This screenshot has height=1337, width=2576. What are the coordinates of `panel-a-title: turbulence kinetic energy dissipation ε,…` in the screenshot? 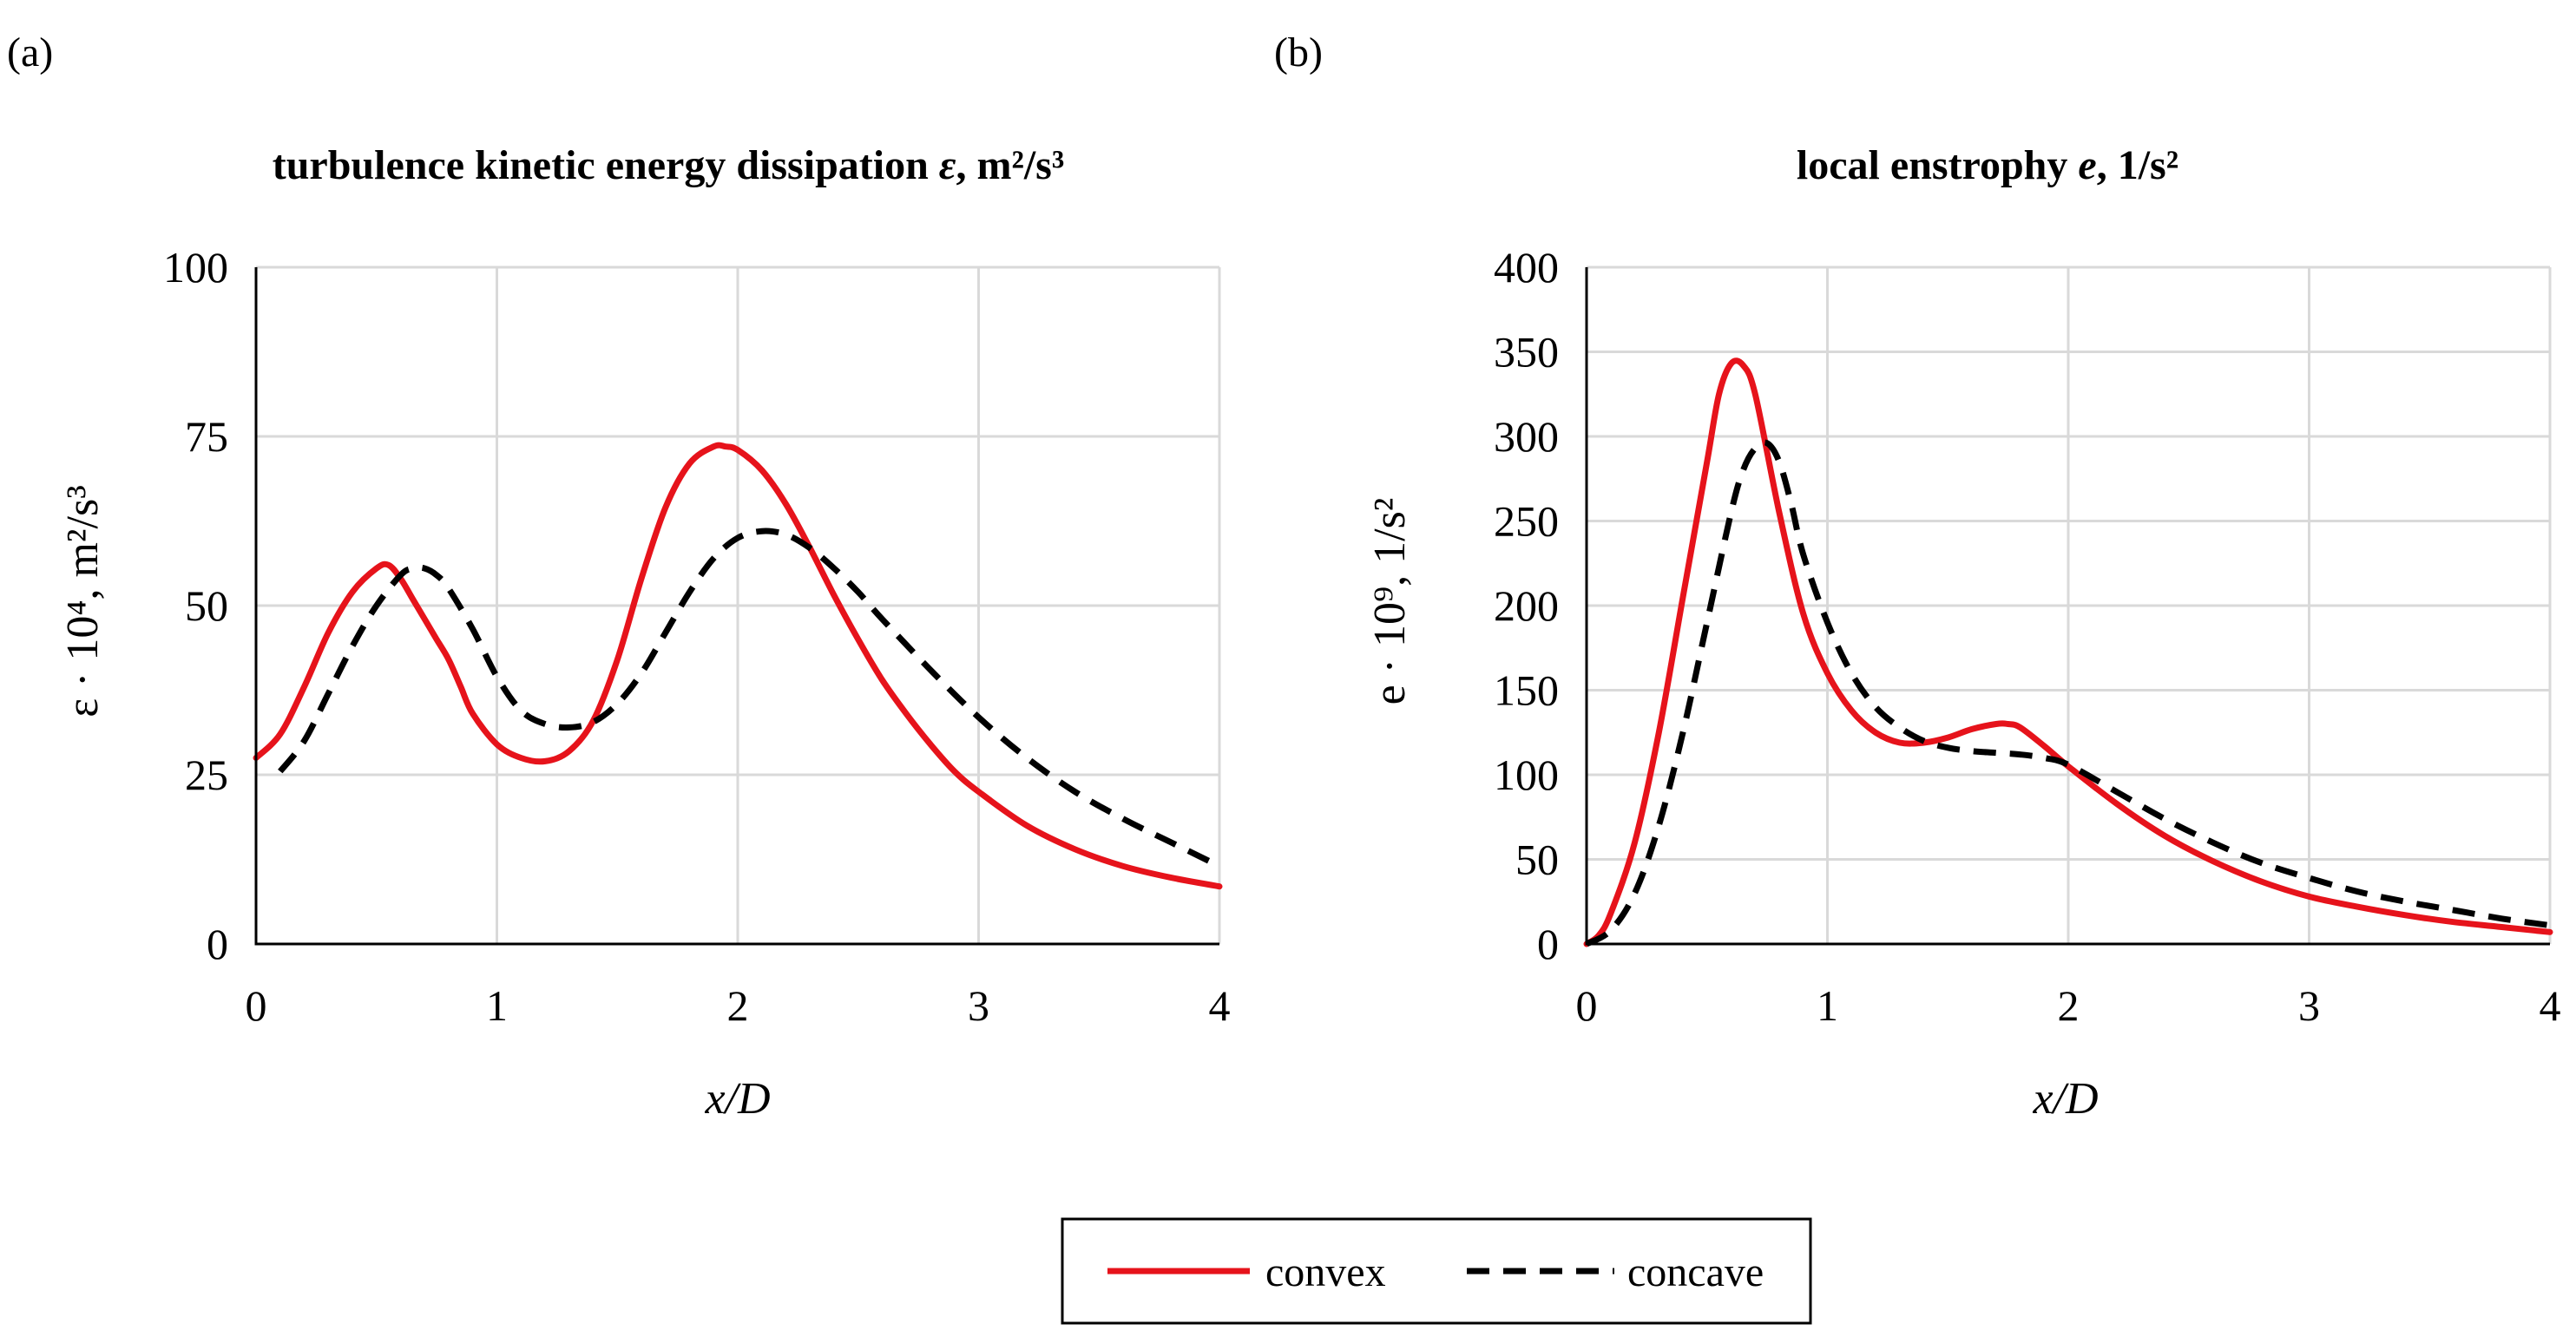 It's located at (669, 165).